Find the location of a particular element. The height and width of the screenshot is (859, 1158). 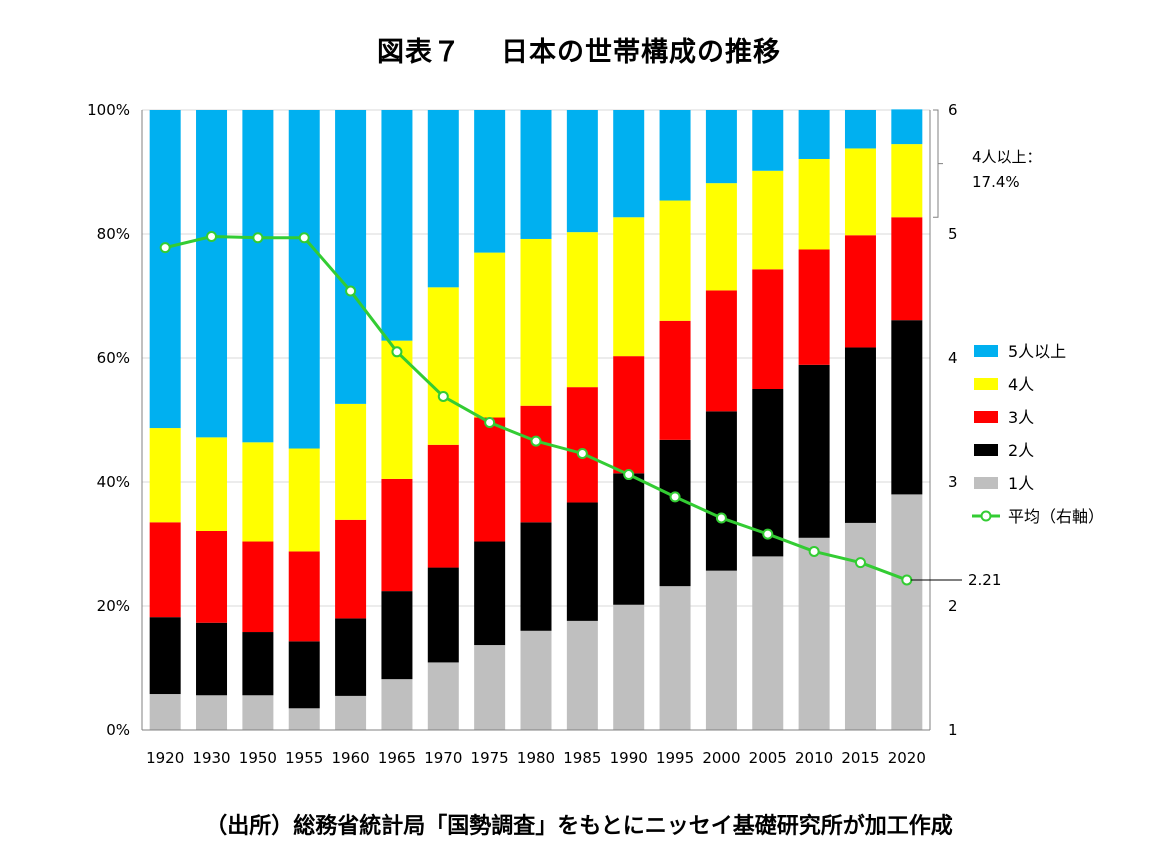

source-note: （出所）総務省統計局「国勢調査」をもとにニッセイ基礎研究所が加工作成 is located at coordinates (579, 826).